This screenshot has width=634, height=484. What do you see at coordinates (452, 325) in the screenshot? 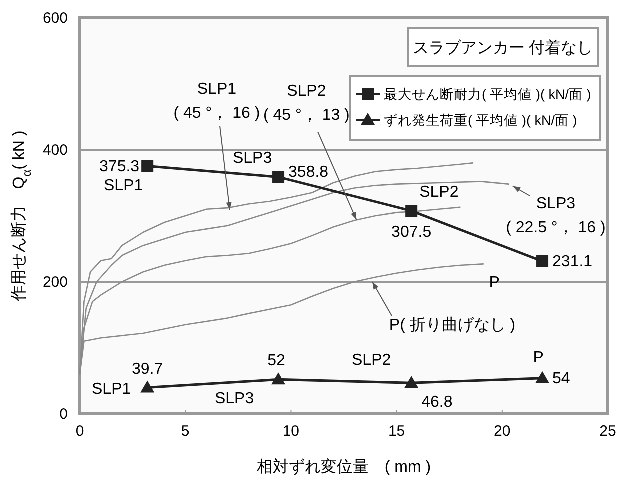
I see `annotation: P( 折り曲げなし )` at bounding box center [452, 325].